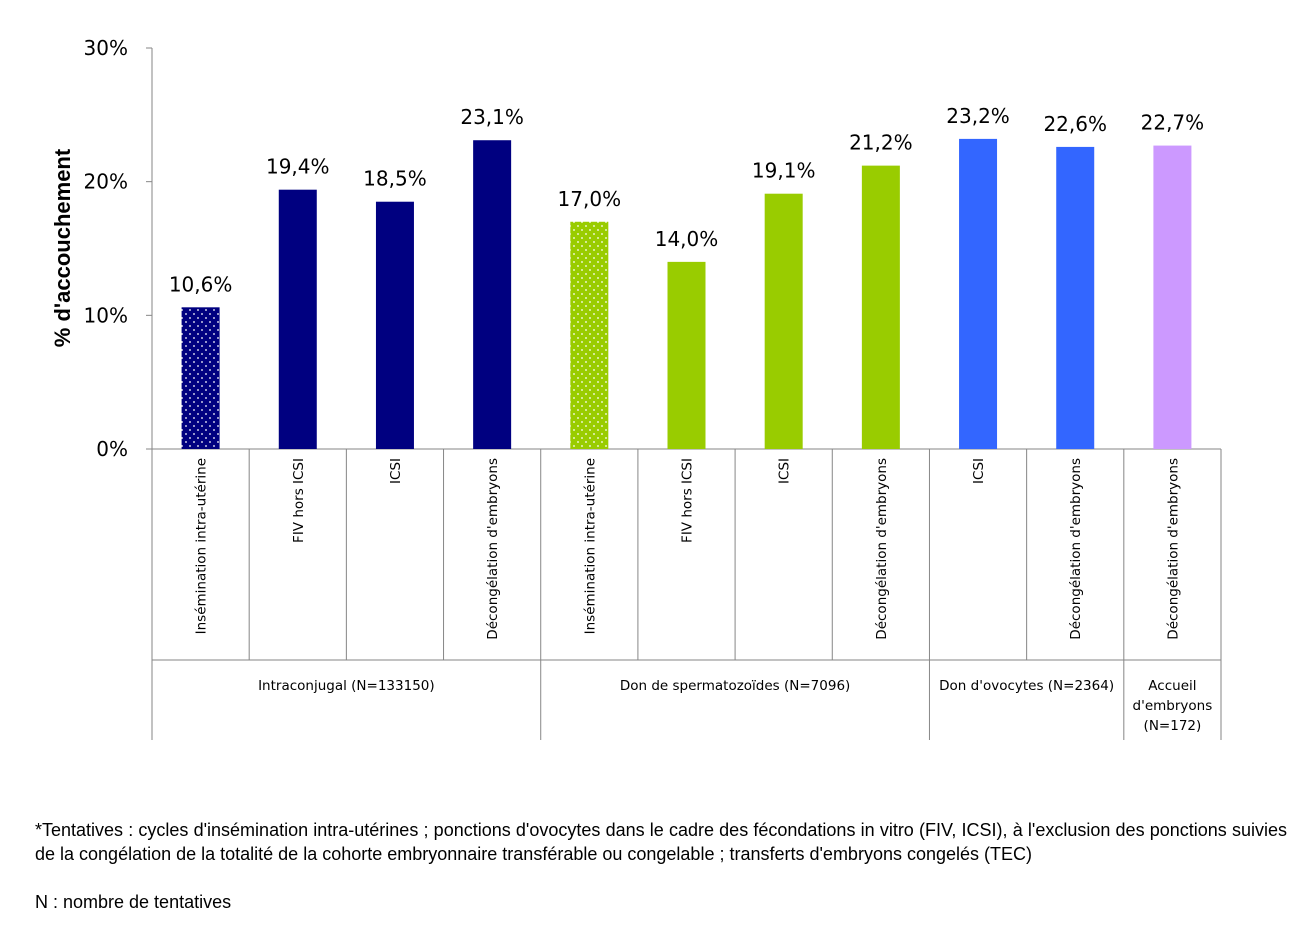 The image size is (1309, 932). I want to click on footnote-n-definition: N : nombre de tentatives, so click(133, 902).